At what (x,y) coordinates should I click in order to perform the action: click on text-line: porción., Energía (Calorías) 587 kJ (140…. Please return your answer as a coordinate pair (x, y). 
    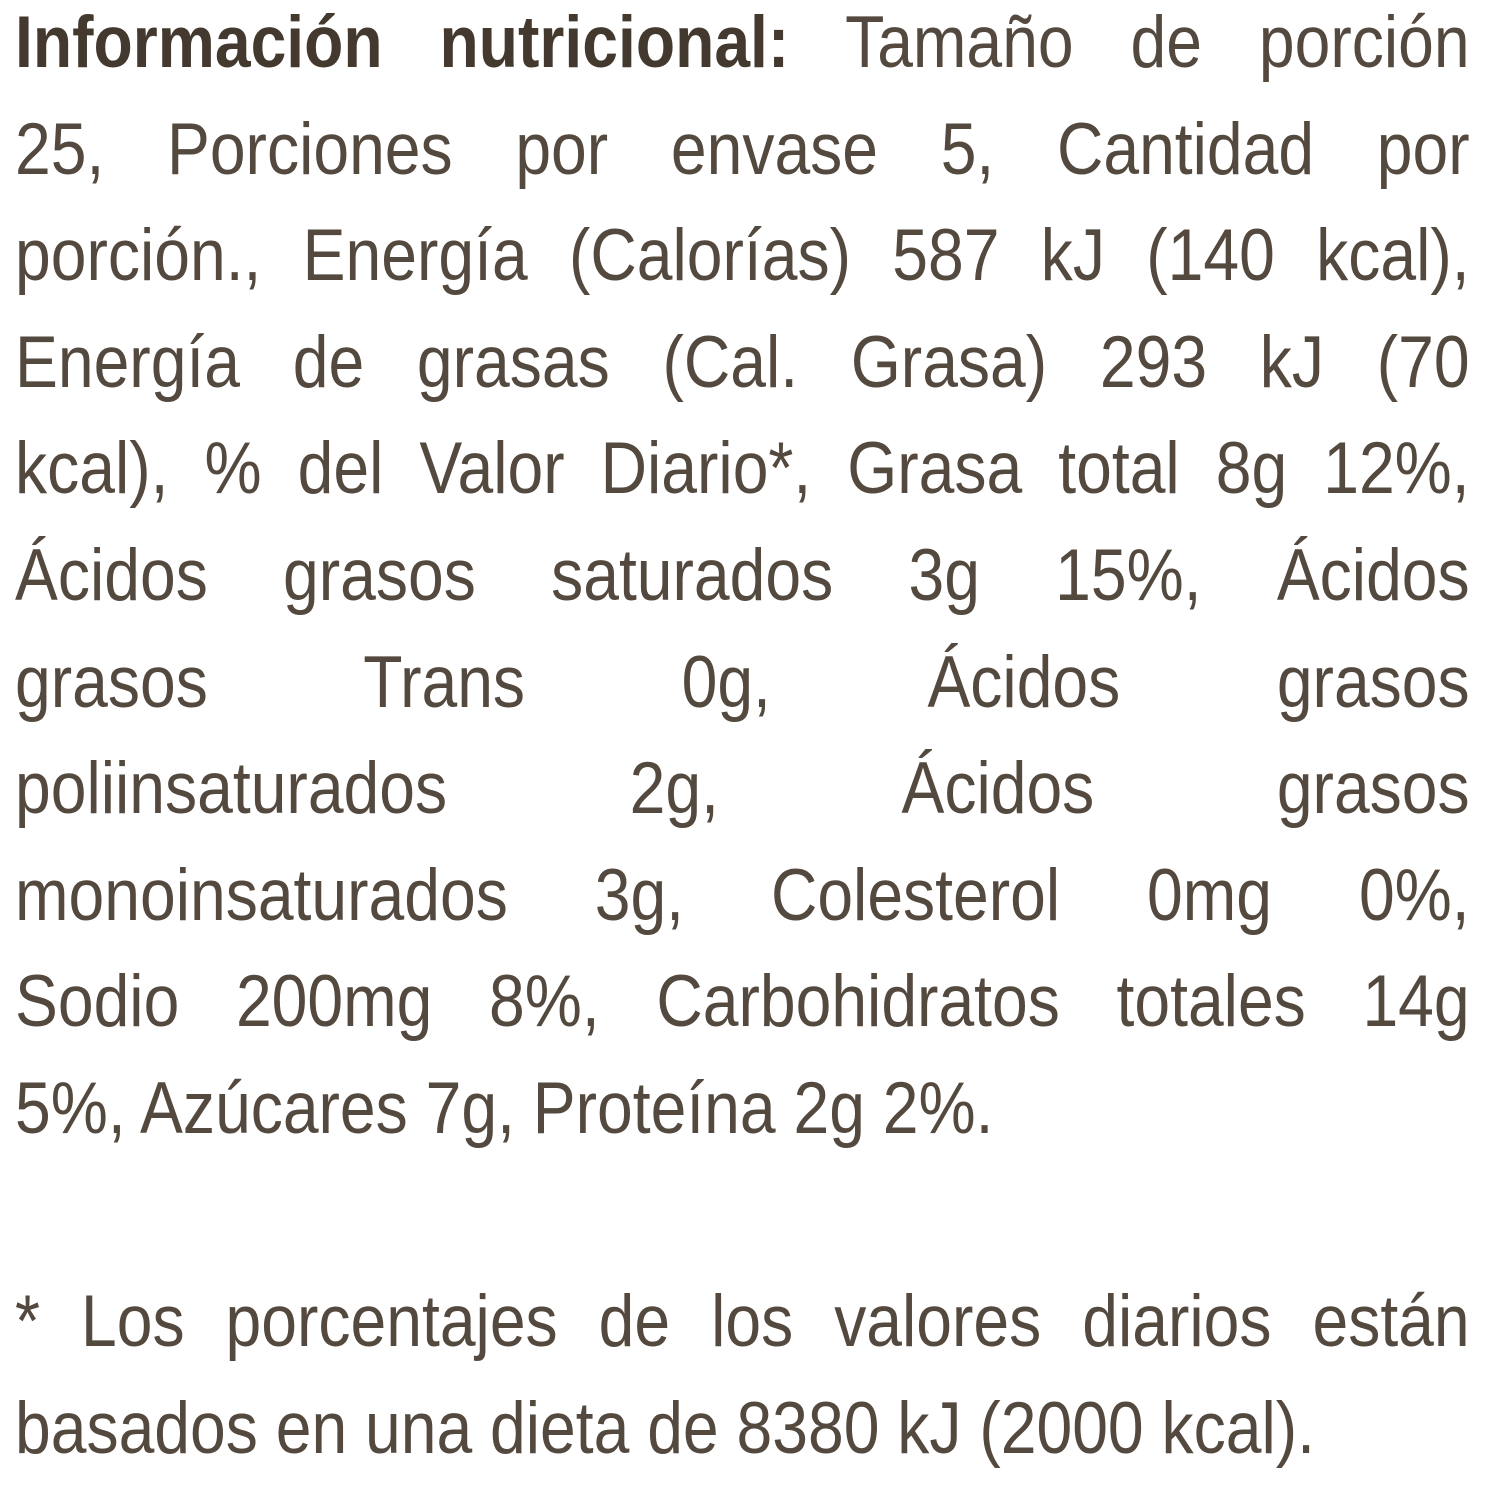
    Looking at the image, I should click on (742, 256).